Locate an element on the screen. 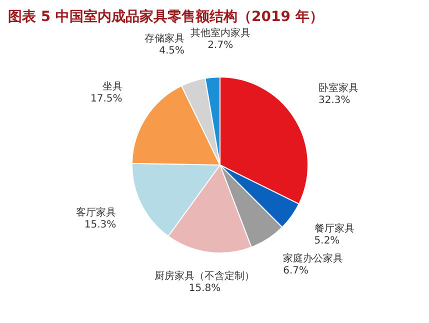 The width and height of the screenshot is (429, 323). data-label: 2.7% is located at coordinates (221, 45).